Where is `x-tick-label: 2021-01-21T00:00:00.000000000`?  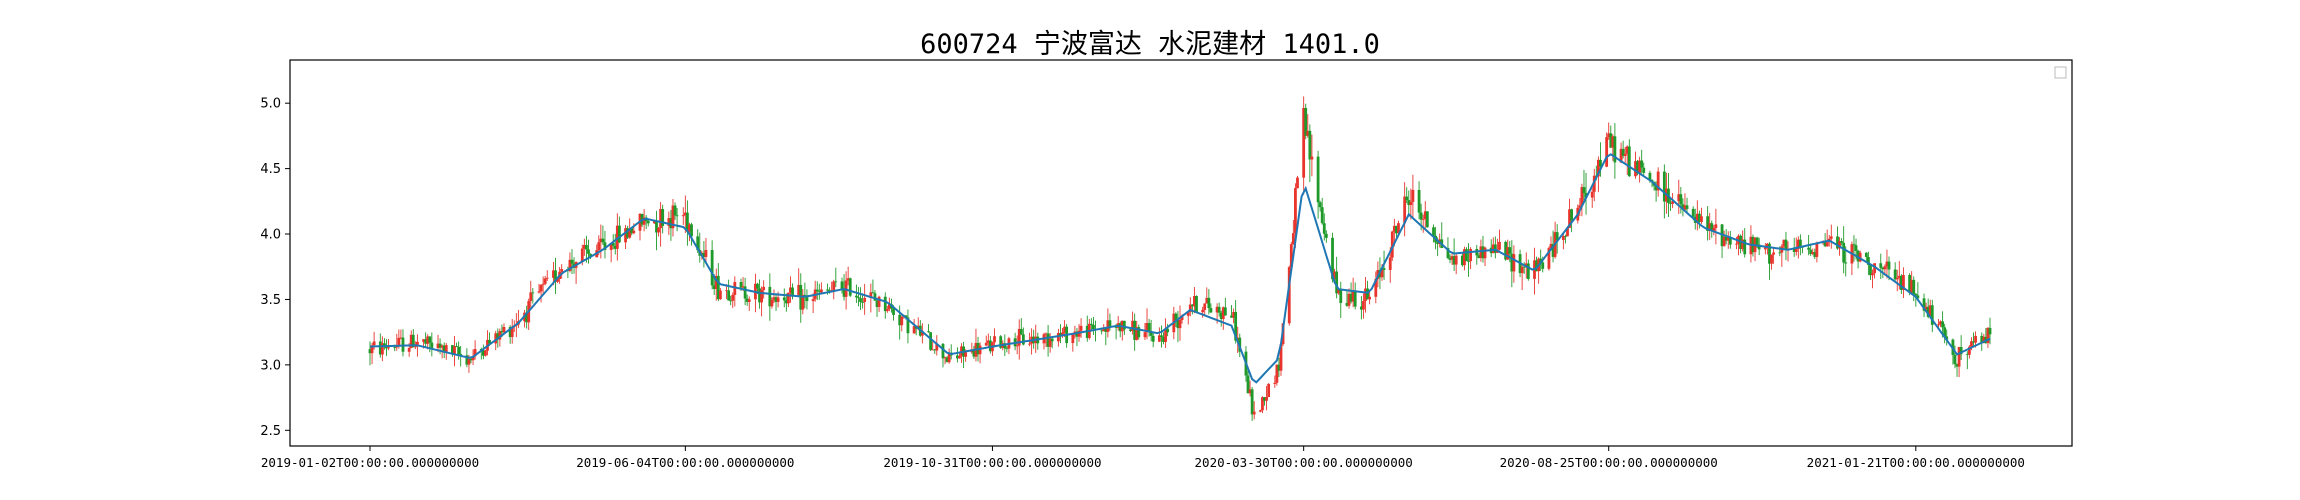
x-tick-label: 2021-01-21T00:00:00.000000000 is located at coordinates (1916, 462).